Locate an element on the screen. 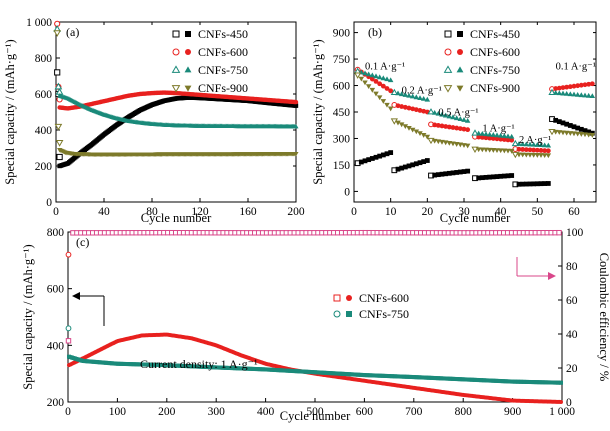 Image resolution: width=610 pixels, height=431 pixels. panel-a-xlabel: Cycle number is located at coordinates (176, 218).